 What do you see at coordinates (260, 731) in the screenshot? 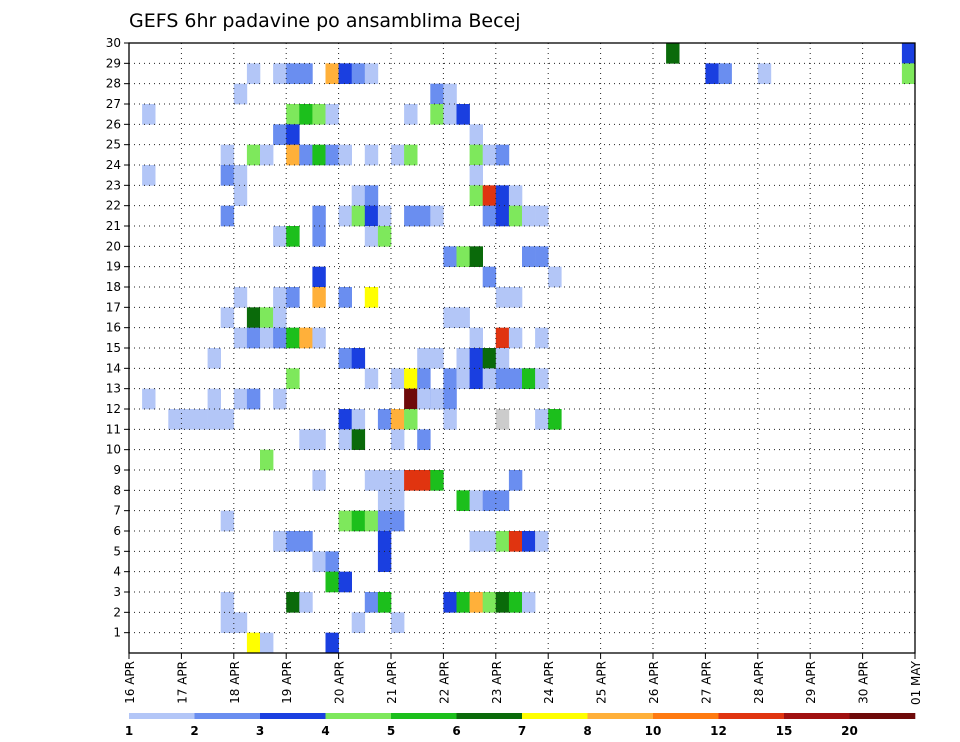
I see `legend-label: 3` at bounding box center [260, 731].